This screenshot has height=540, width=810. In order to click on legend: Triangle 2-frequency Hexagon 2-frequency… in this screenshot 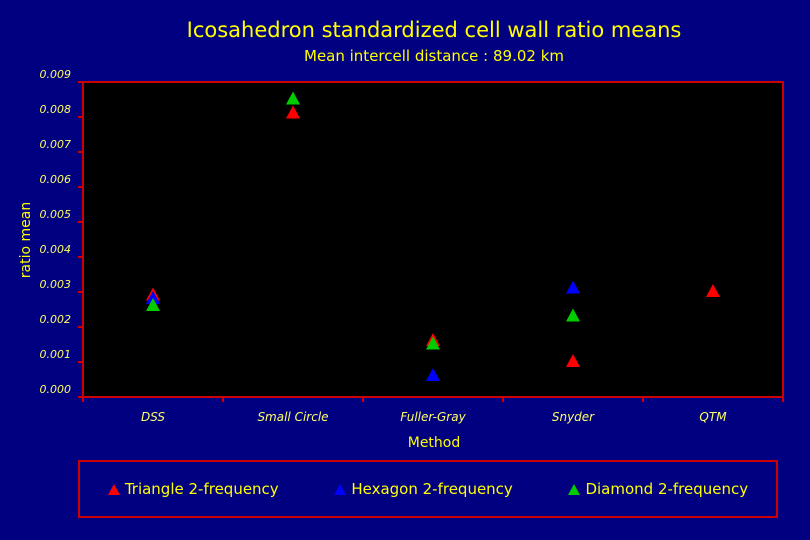, I will do `click(428, 489)`.